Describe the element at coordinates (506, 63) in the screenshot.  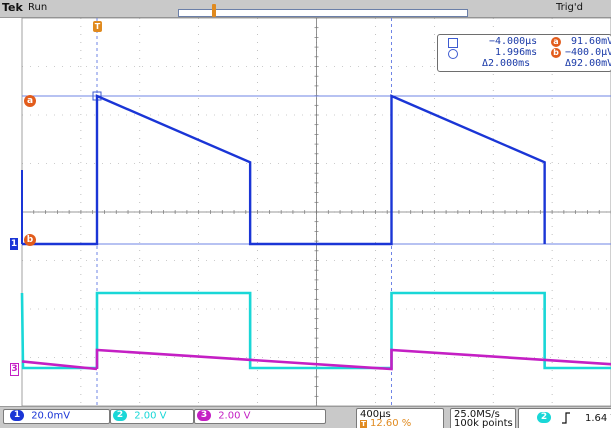
I see `cursor-delta-time: Δ2.000ms` at that location.